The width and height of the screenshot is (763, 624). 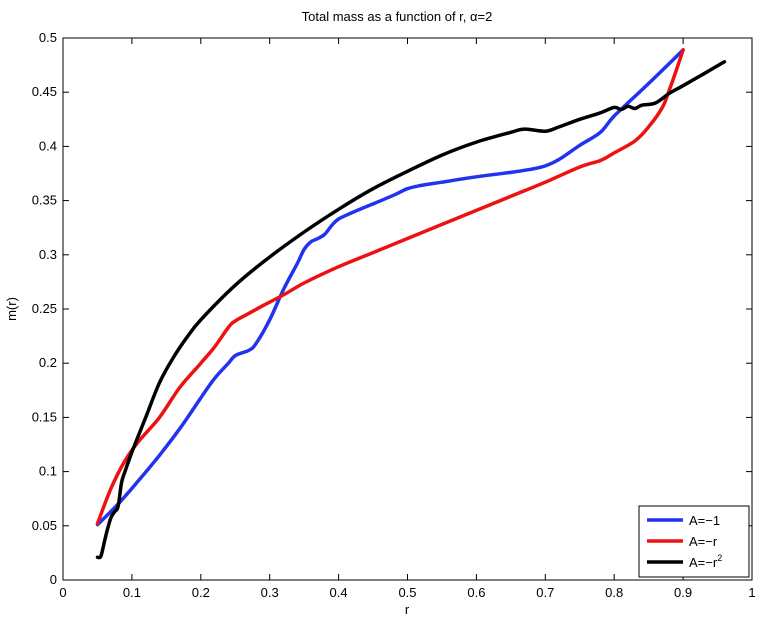 I want to click on legend-label-2: A=−r, so click(x=703, y=541).